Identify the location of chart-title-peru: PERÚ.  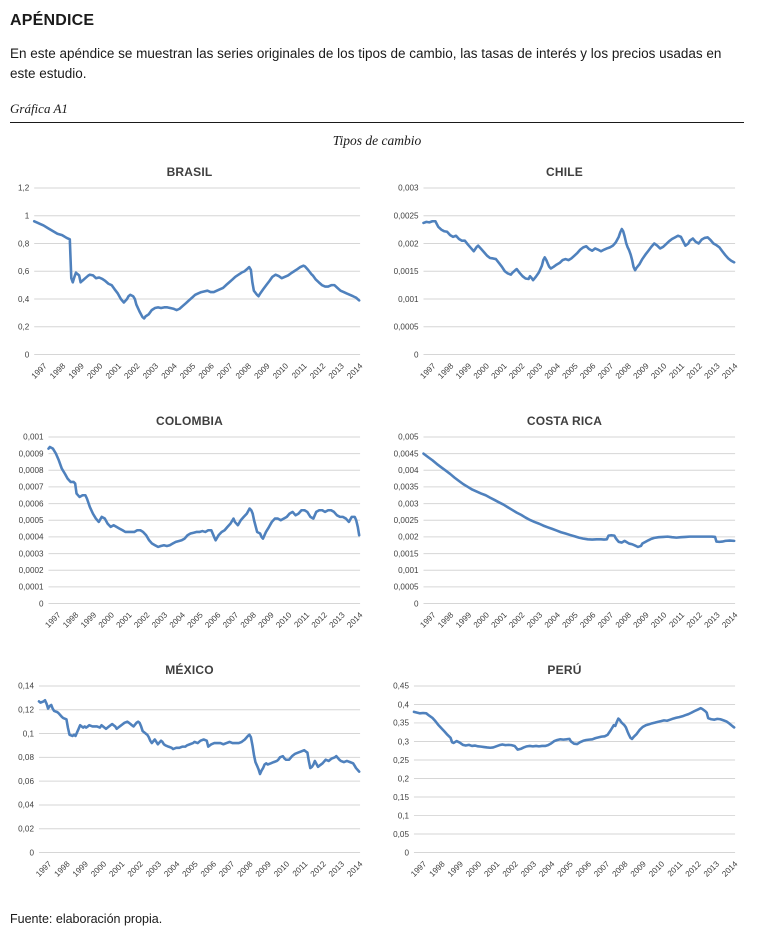
(564, 669).